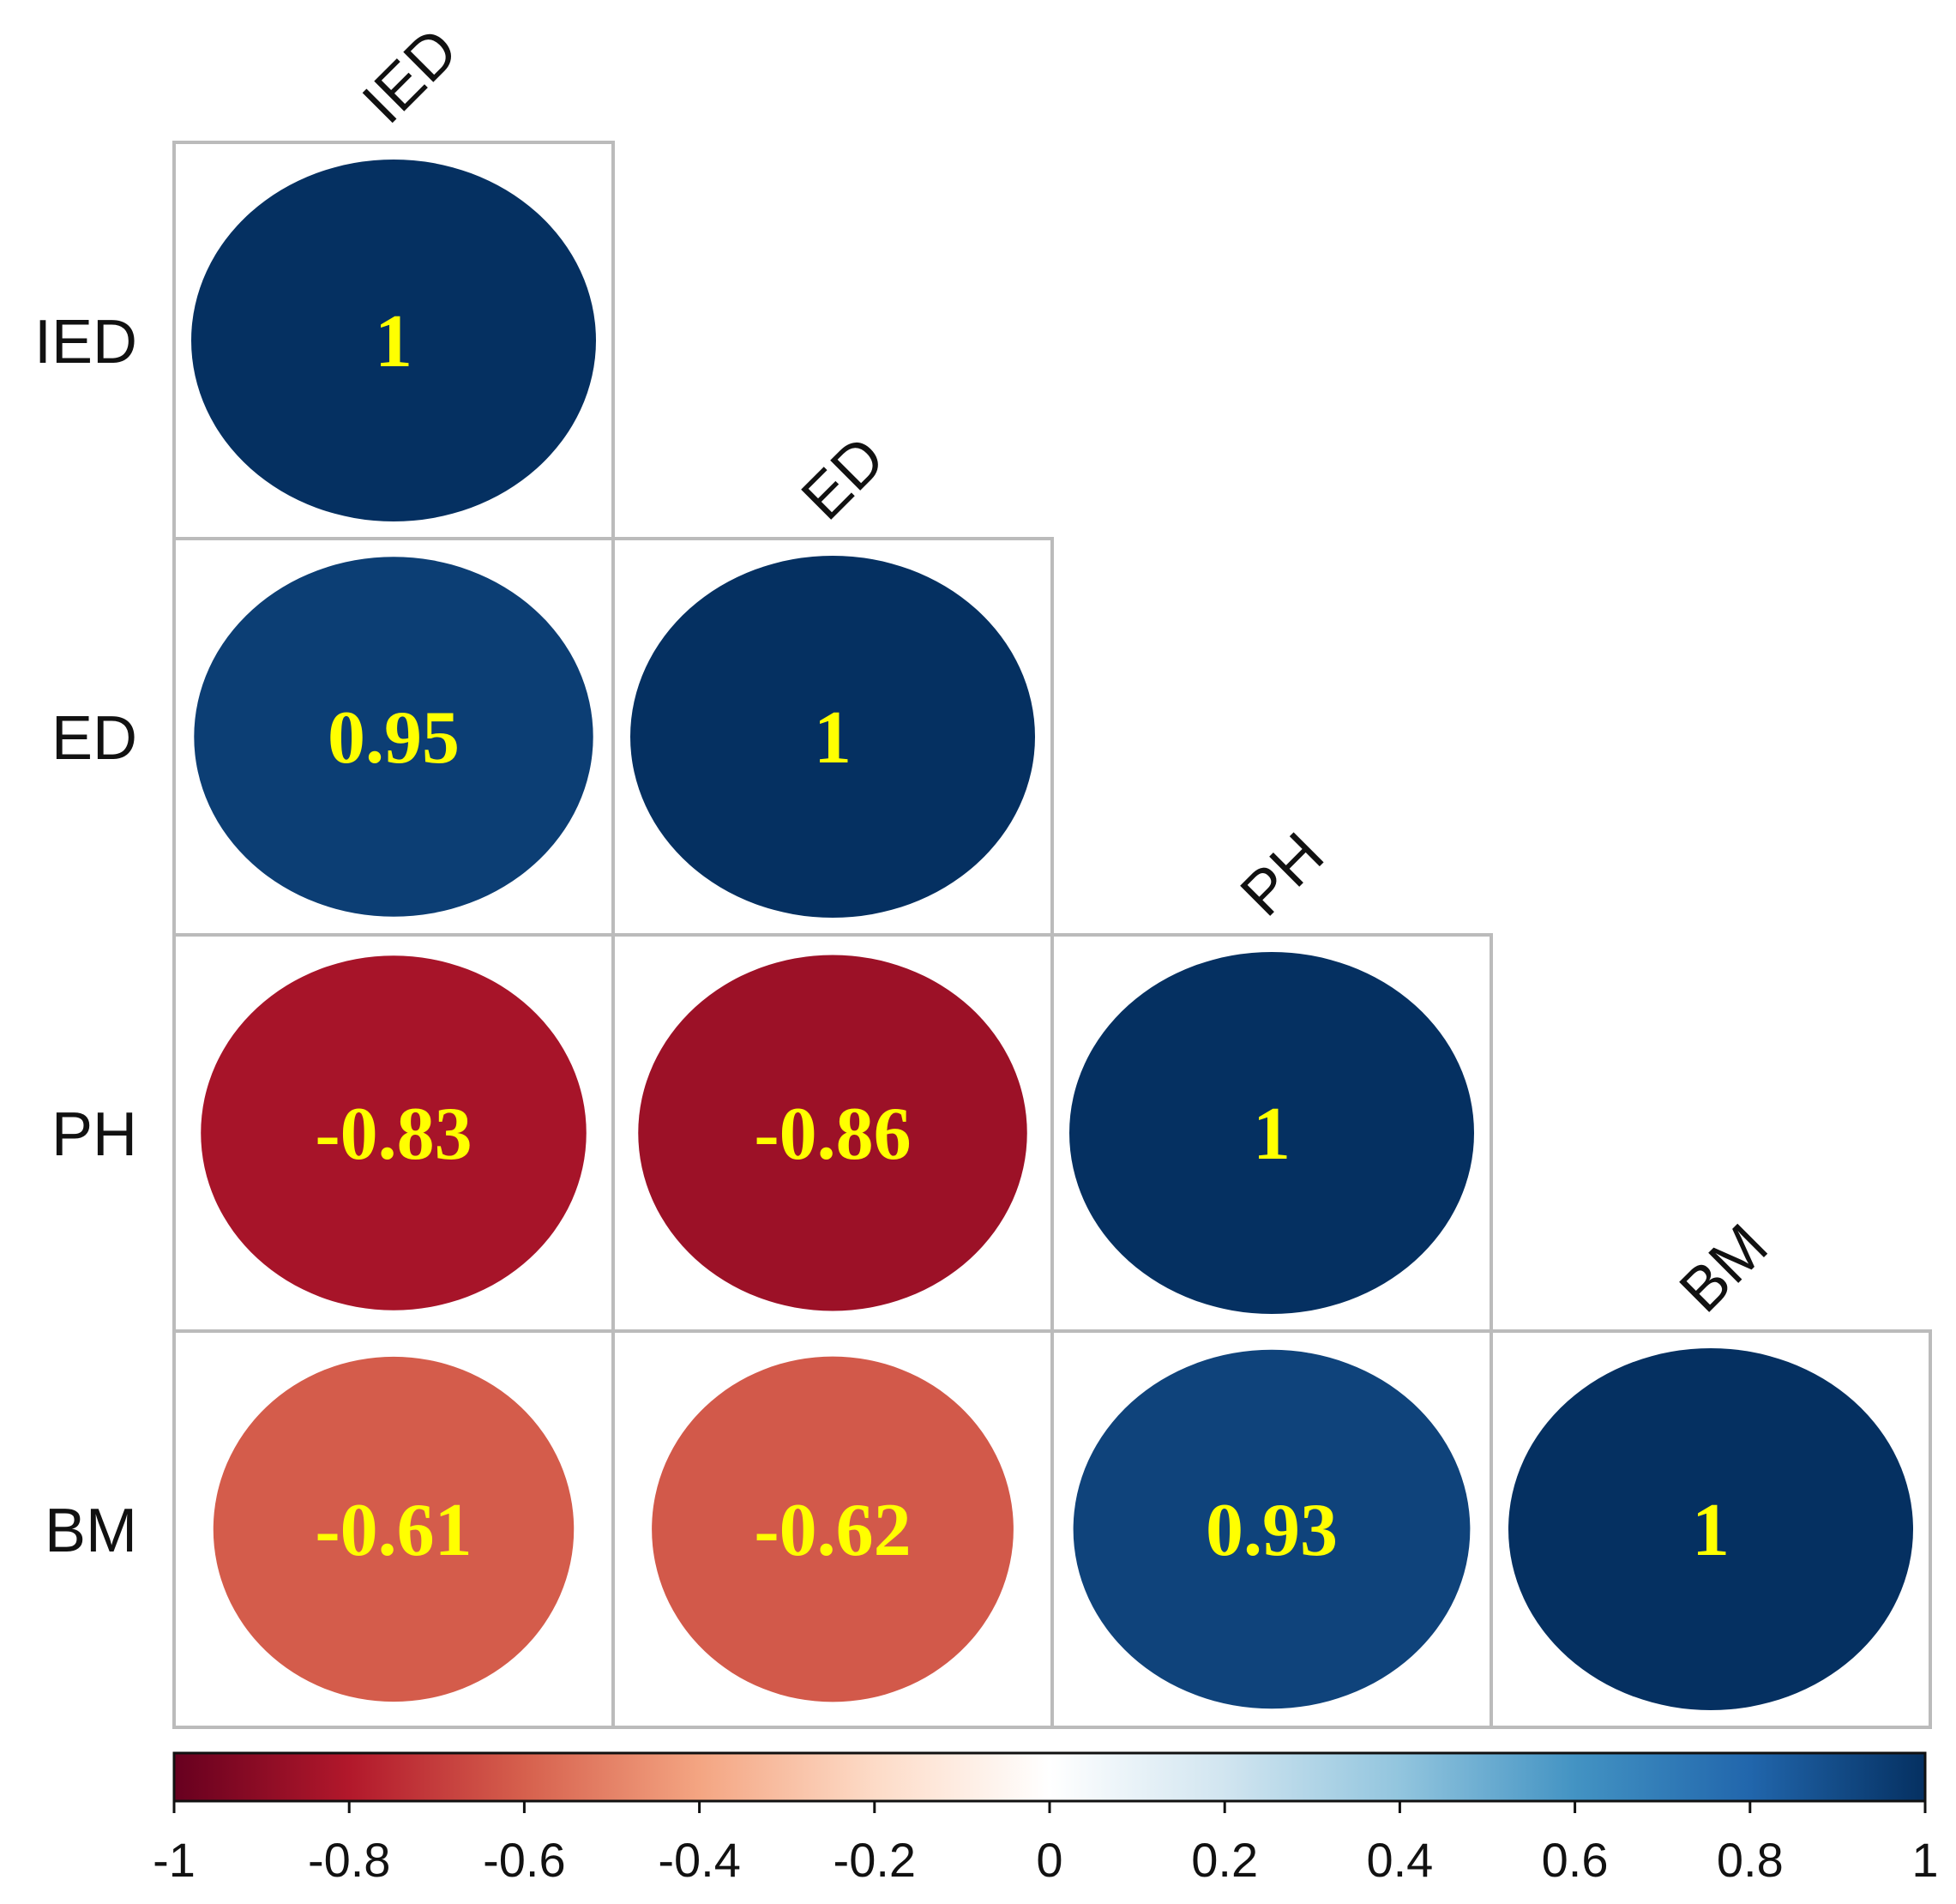  What do you see at coordinates (699, 1860) in the screenshot?
I see `colorbar-tick-label: -0.4` at bounding box center [699, 1860].